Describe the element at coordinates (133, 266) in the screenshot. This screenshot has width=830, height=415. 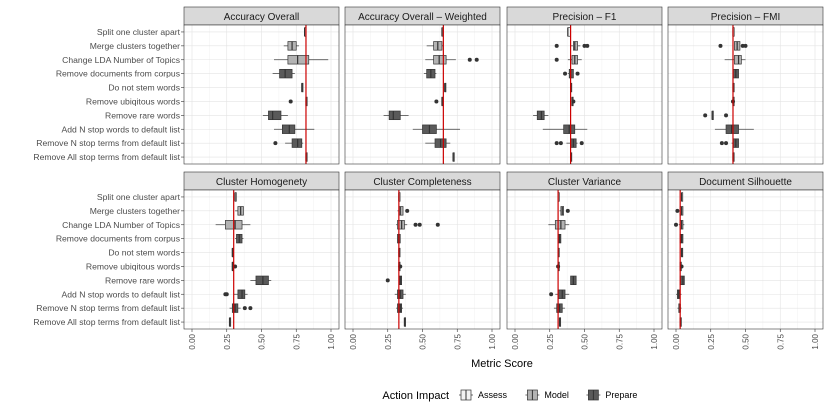
I see `category-label: Remove ubiqitous words` at that location.